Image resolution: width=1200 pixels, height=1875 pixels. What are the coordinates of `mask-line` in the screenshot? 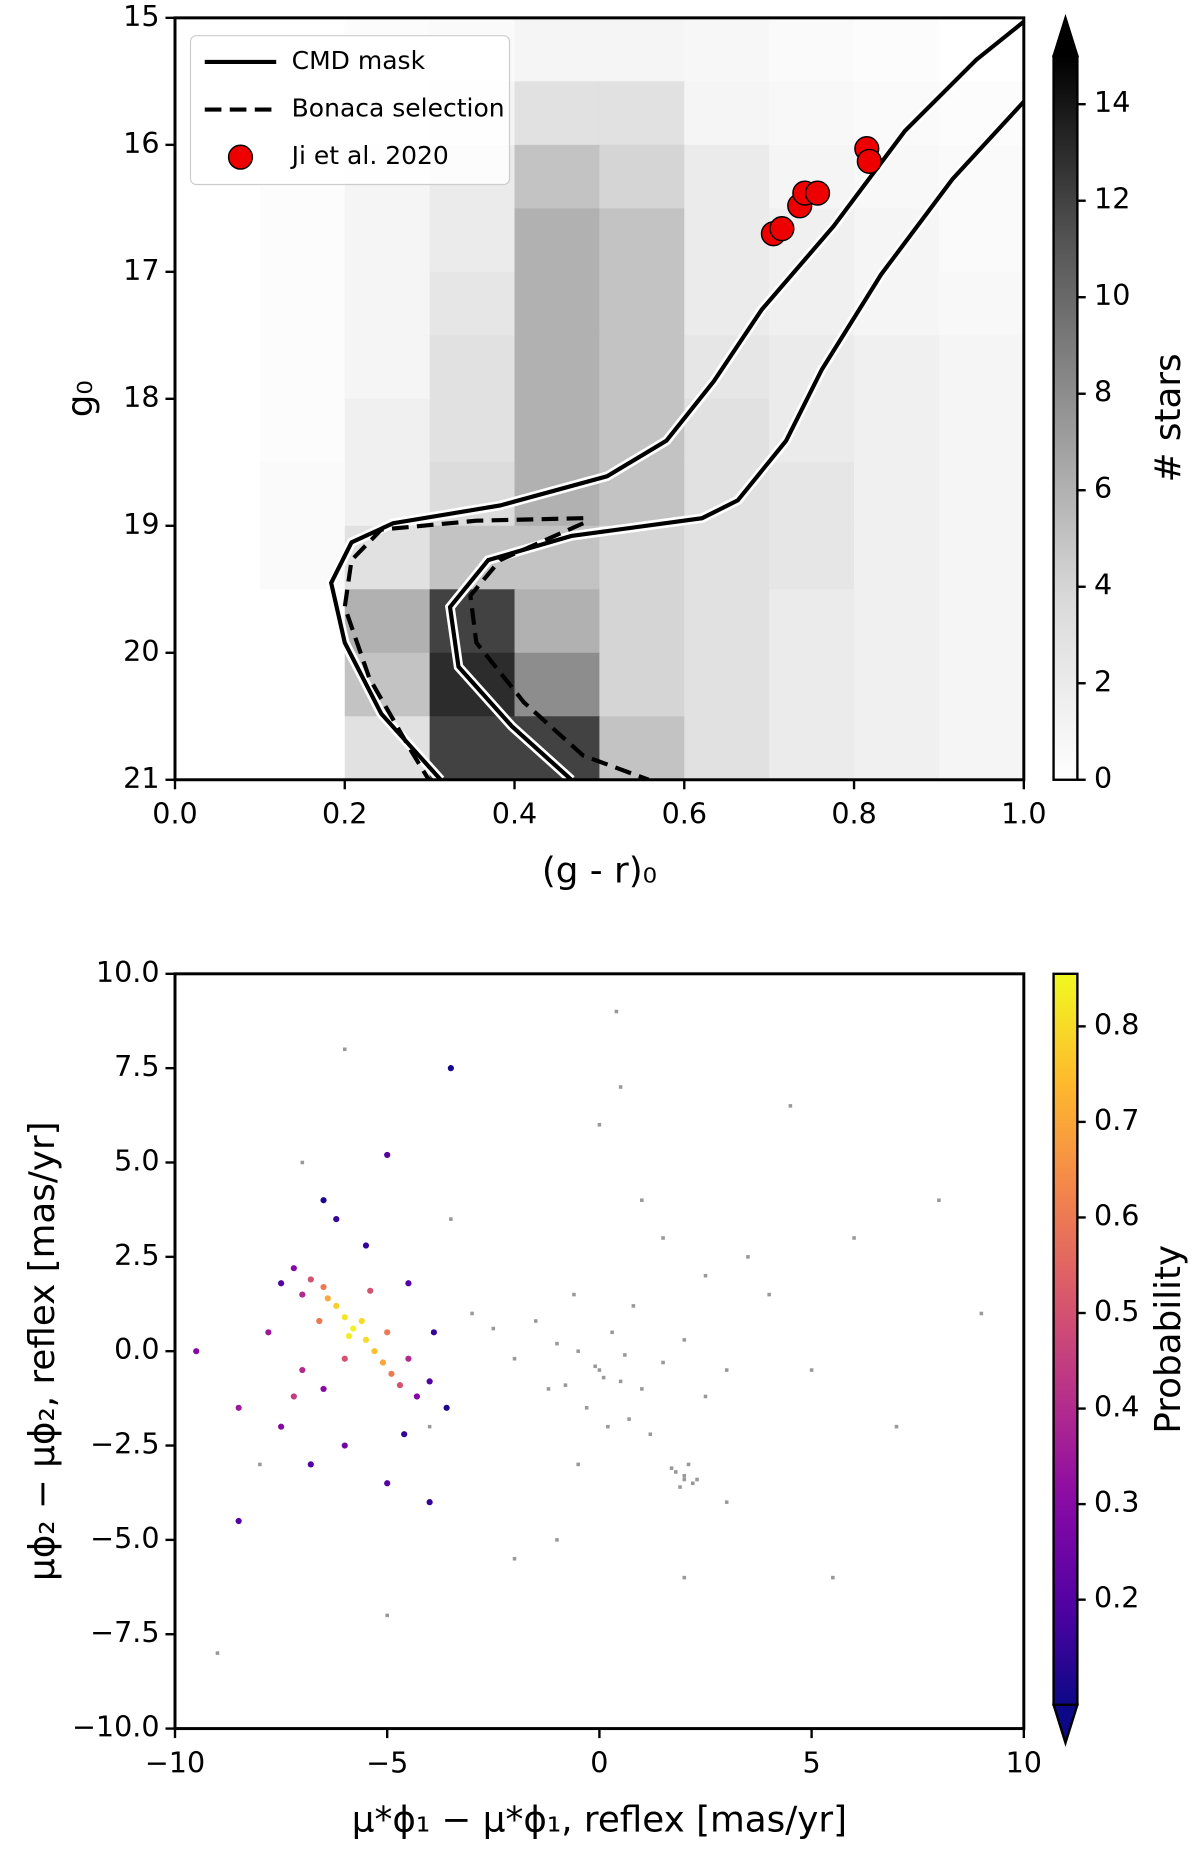 It's located at (463, 648).